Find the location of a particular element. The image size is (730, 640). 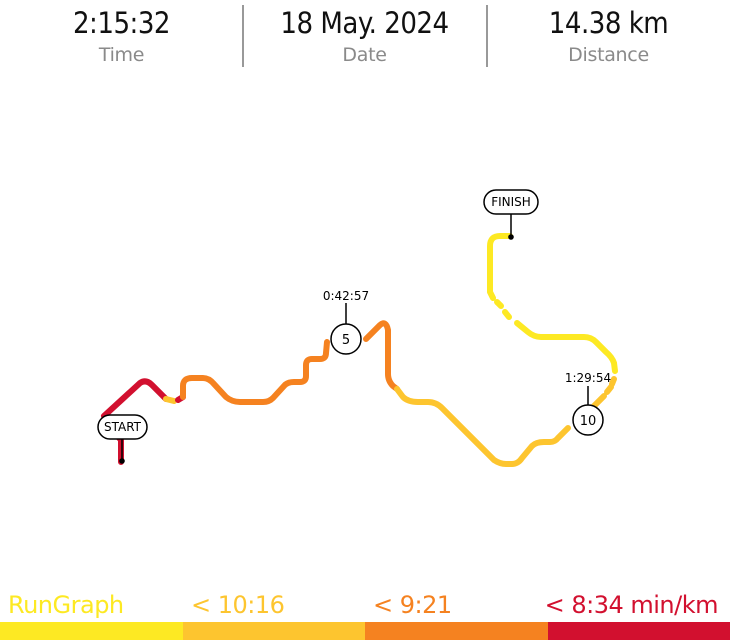

pace-bar-red is located at coordinates (639, 631).